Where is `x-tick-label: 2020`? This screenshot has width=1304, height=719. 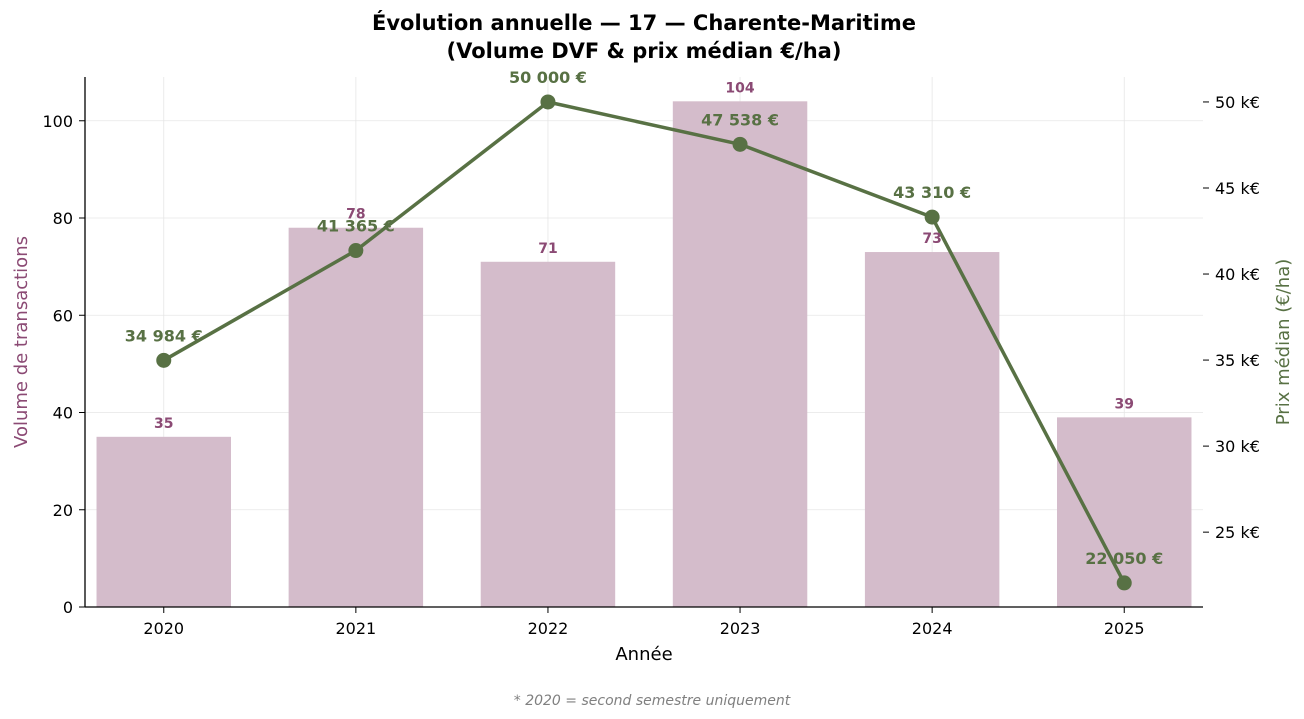
x-tick-label: 2020 is located at coordinates (163, 628).